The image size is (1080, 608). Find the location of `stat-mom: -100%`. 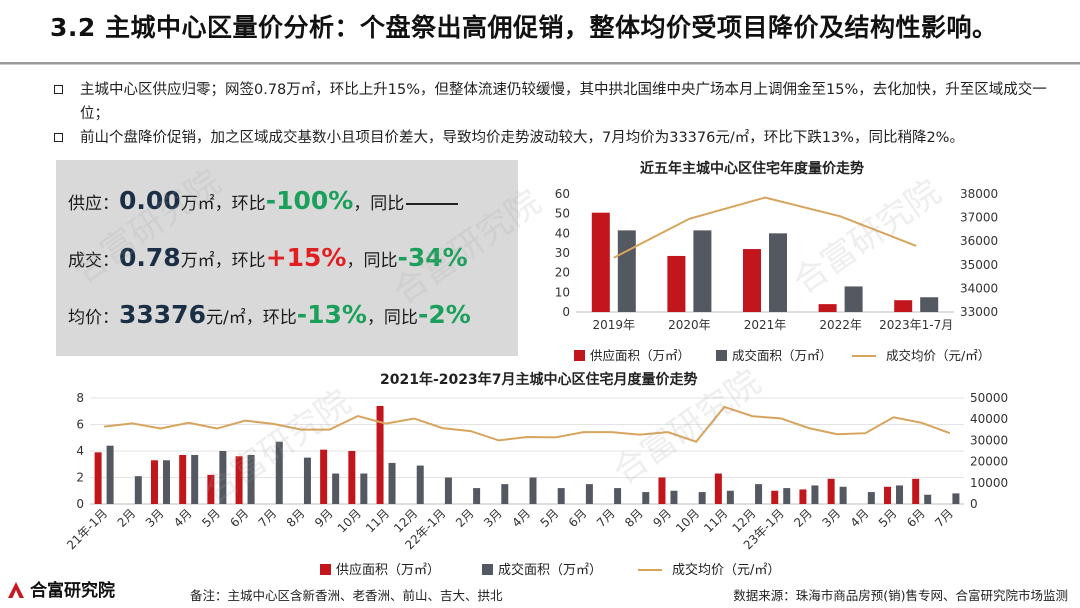

stat-mom: -100% is located at coordinates (309, 200).